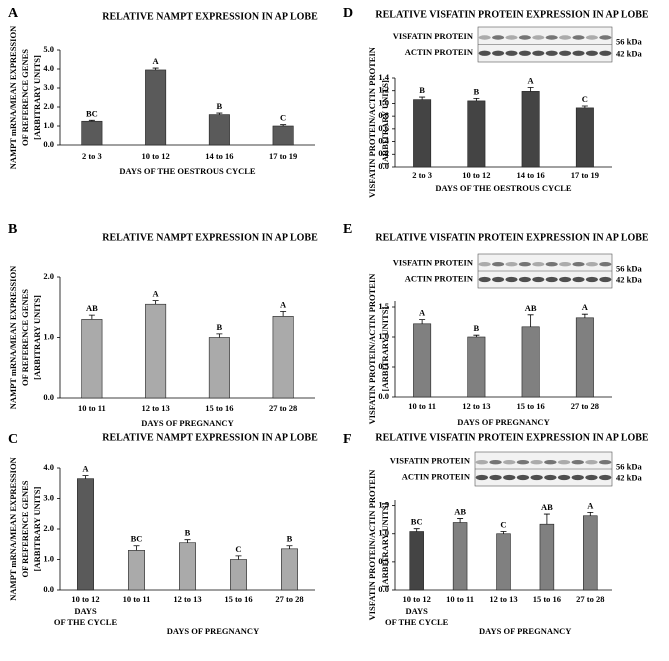  I want to click on kda-label: 56 kDa, so click(629, 268).